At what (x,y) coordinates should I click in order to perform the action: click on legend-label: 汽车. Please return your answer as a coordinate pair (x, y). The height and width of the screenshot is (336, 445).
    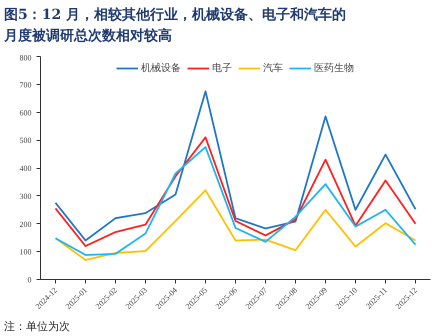
    Looking at the image, I should click on (273, 68).